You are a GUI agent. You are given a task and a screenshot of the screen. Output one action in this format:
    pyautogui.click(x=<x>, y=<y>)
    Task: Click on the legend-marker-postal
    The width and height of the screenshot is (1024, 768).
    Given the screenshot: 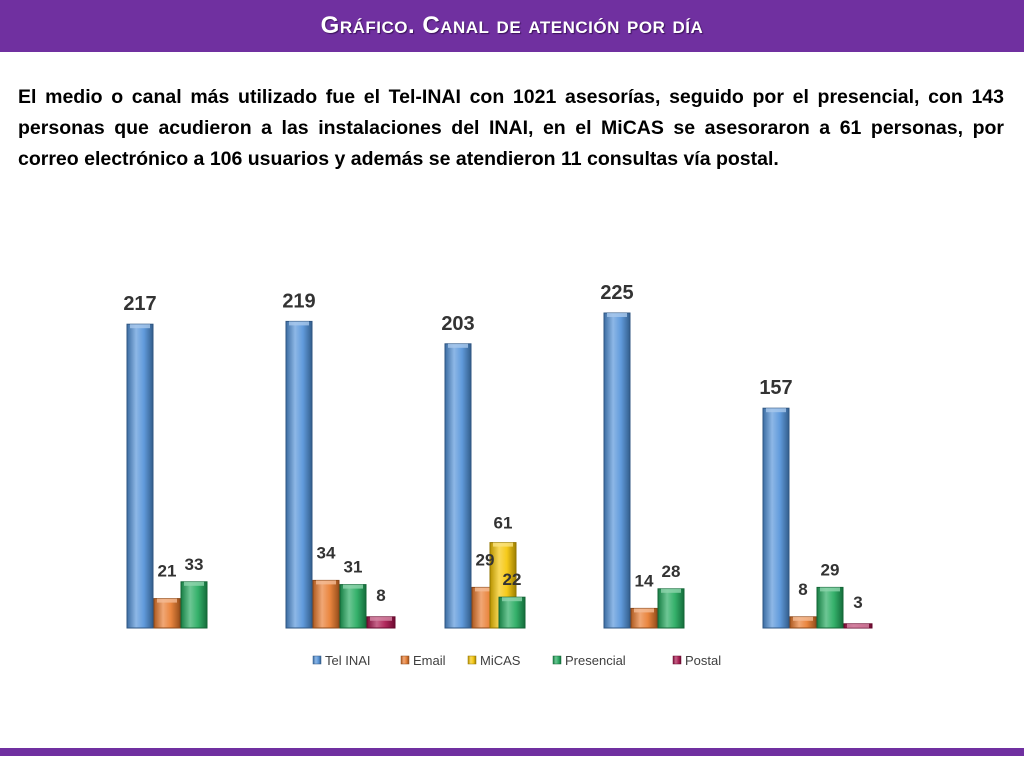 What is the action you would take?
    pyautogui.click(x=677, y=660)
    